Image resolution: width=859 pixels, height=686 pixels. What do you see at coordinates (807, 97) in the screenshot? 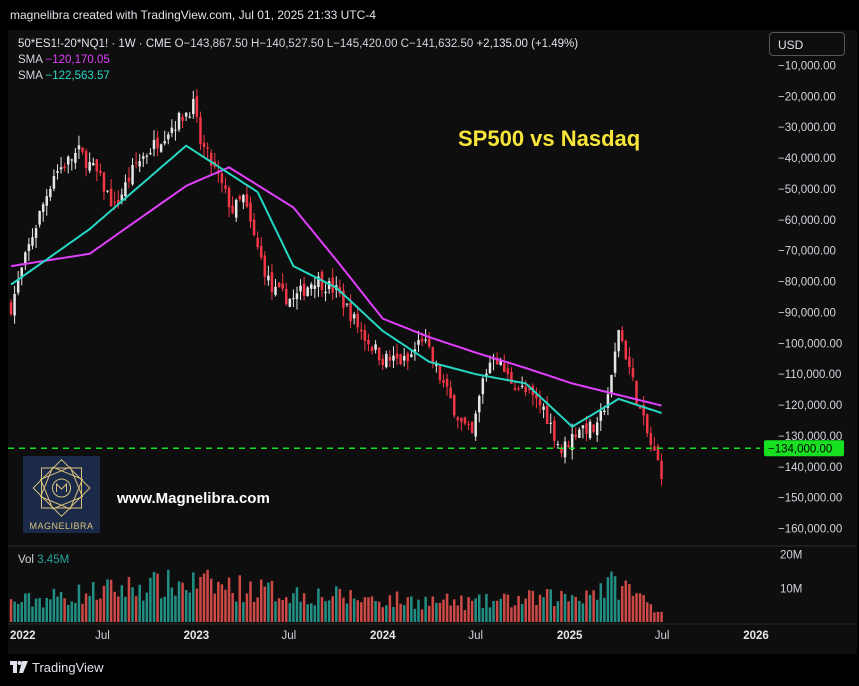
I see `price-axis-label: −20,000.00` at bounding box center [807, 97].